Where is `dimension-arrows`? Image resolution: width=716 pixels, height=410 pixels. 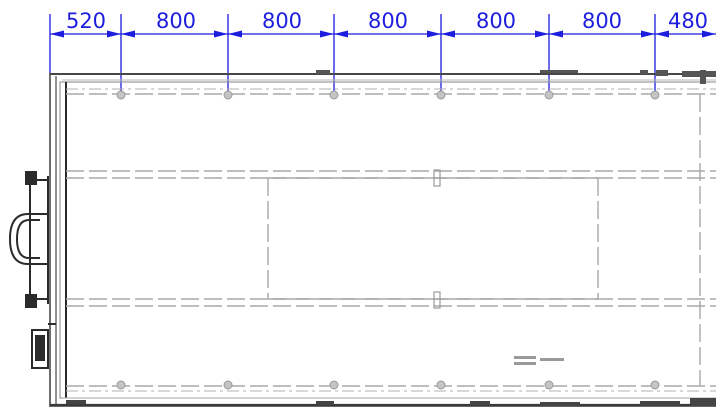
dimension-arrows is located at coordinates (383, 34).